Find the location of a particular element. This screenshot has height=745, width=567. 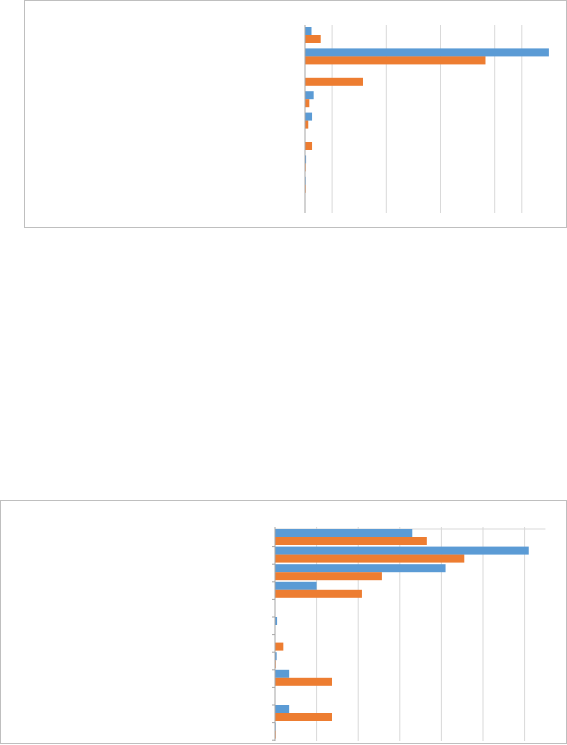

bar-series-1-c3 is located at coordinates (360, 568).